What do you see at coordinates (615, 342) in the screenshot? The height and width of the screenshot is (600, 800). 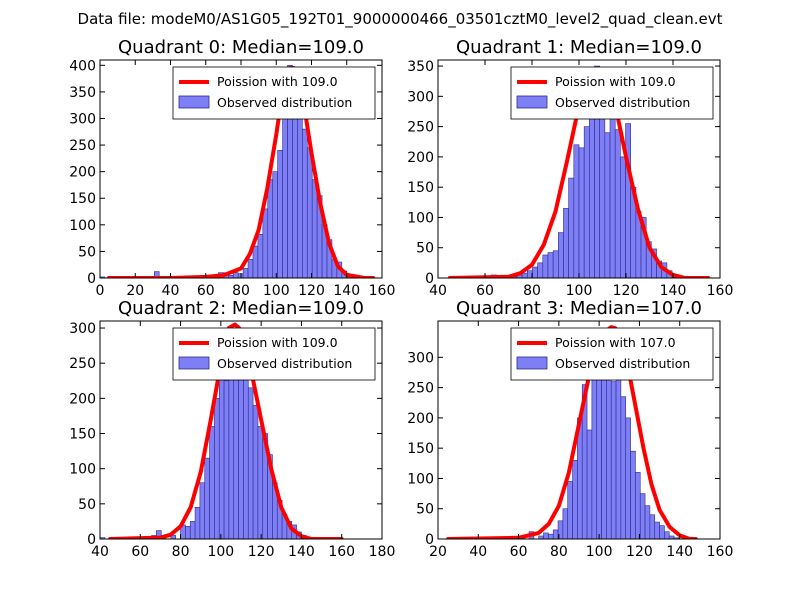 I see `legend-label-poisson: Poission with 107.0` at bounding box center [615, 342].